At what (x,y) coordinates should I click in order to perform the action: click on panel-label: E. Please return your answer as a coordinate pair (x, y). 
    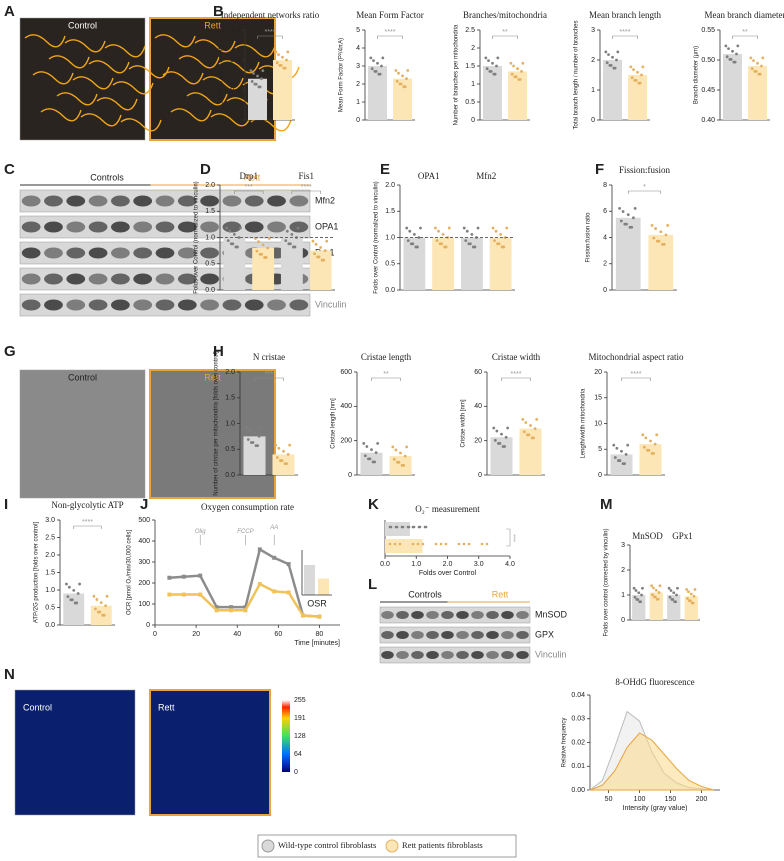
    Looking at the image, I should click on (385, 169).